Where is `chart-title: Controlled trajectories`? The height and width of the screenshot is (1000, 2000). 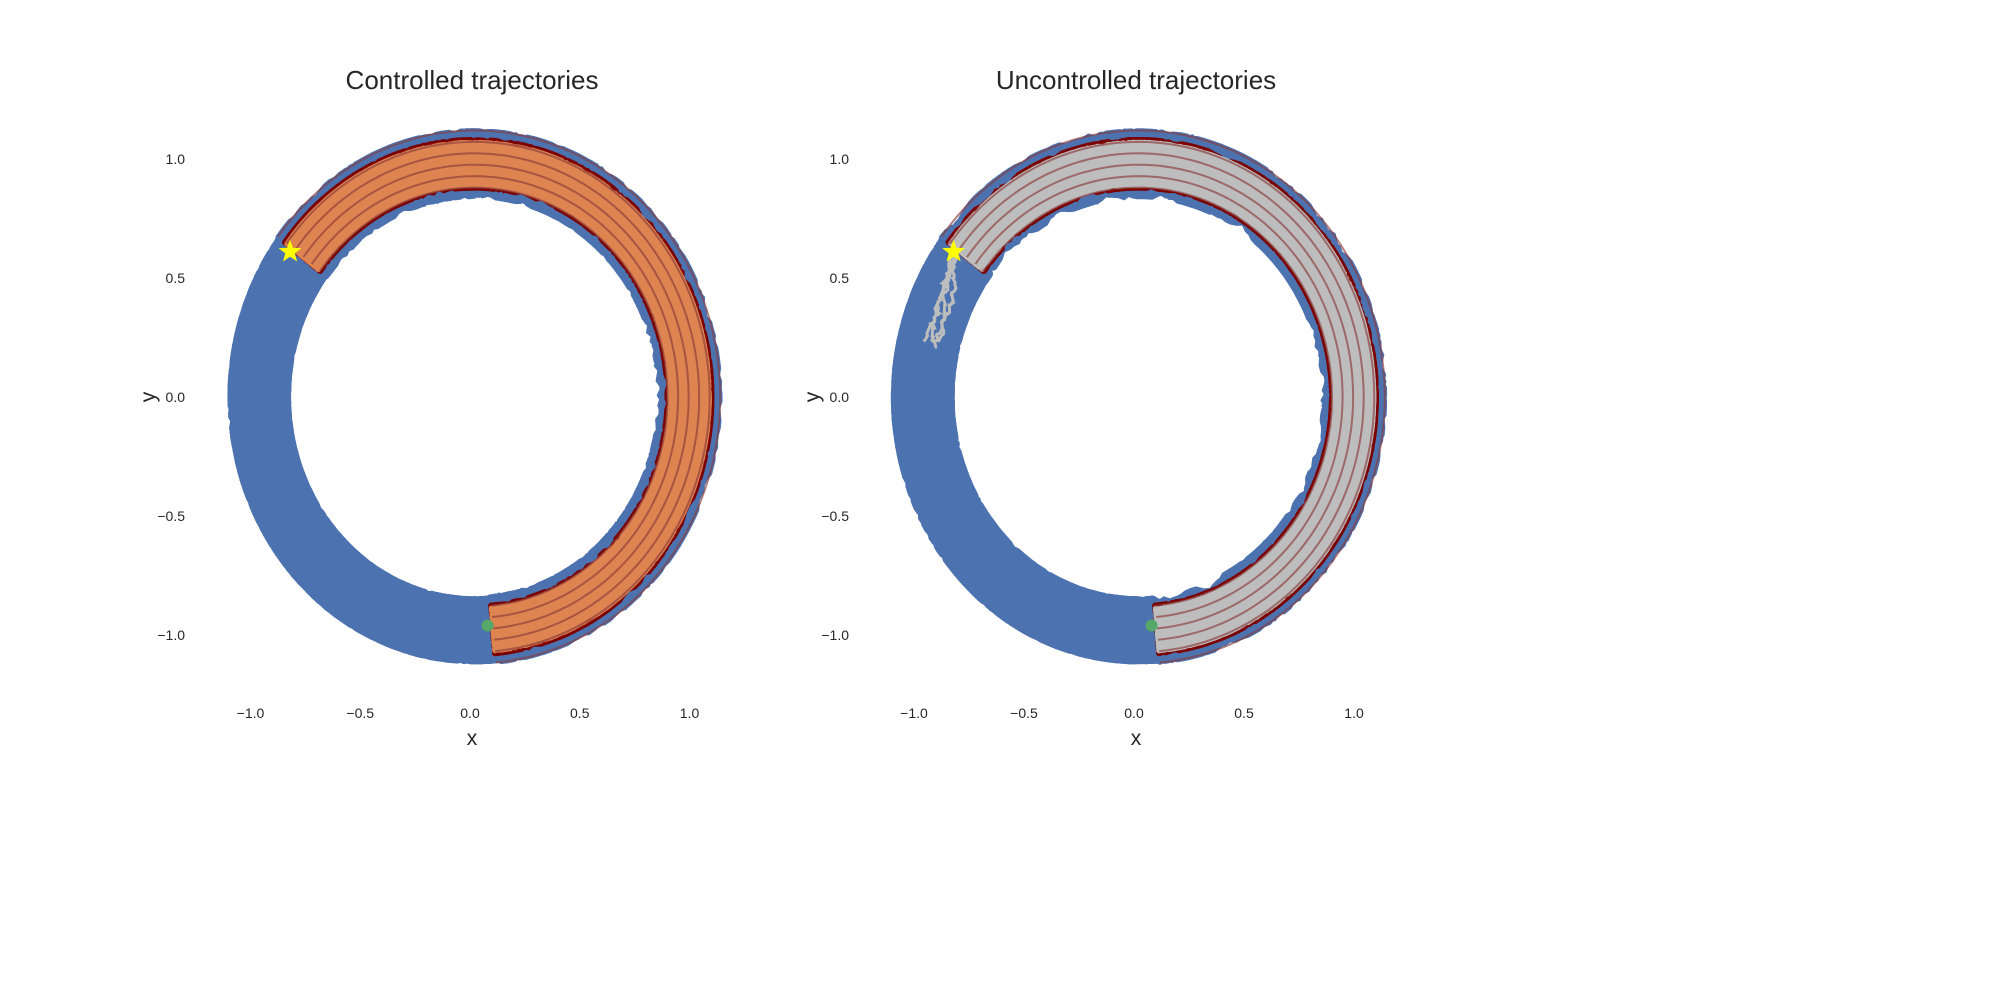 chart-title: Controlled trajectories is located at coordinates (472, 80).